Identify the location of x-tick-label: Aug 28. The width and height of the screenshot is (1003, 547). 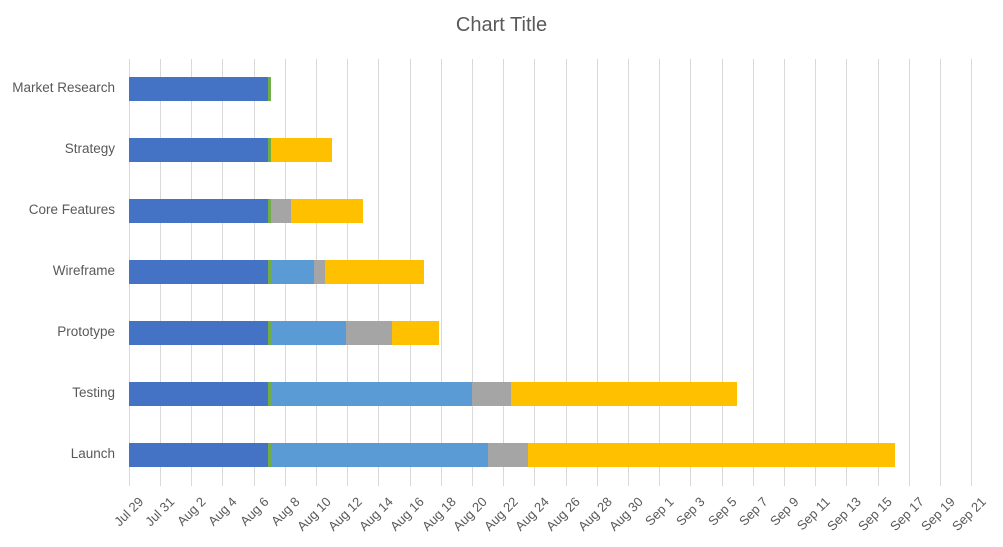
(594, 513).